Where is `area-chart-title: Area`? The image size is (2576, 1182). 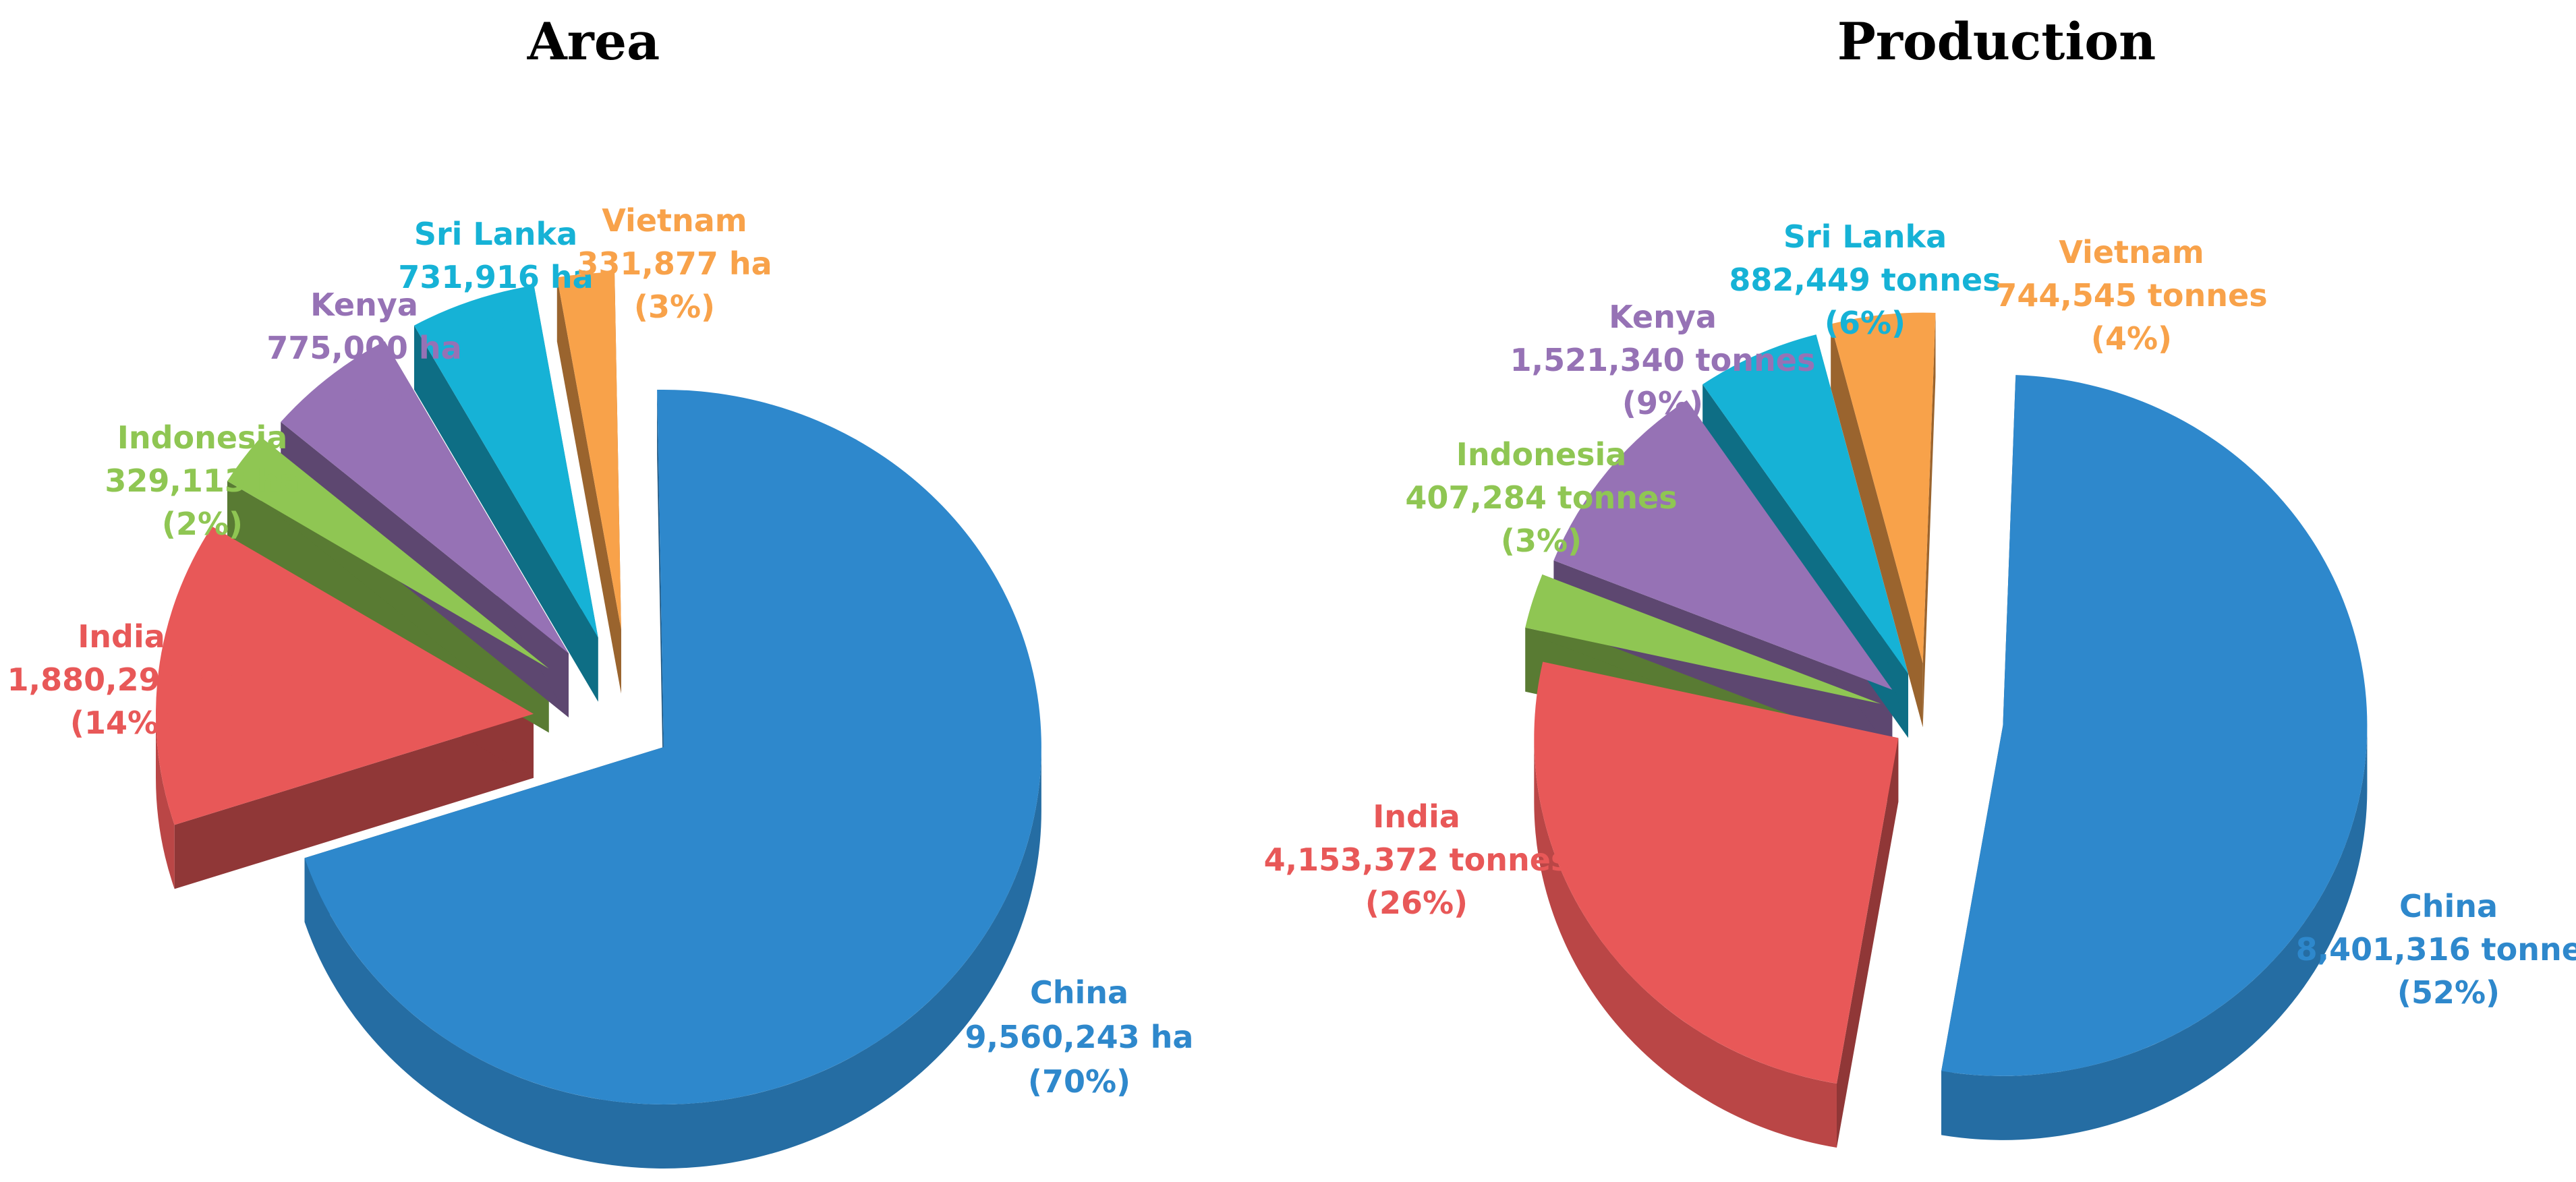 area-chart-title: Area is located at coordinates (593, 41).